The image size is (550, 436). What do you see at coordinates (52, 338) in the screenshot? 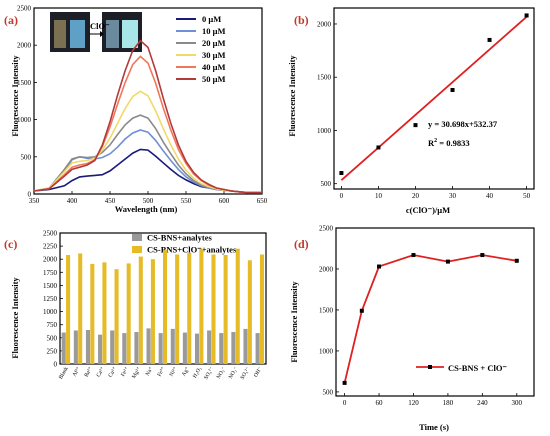
I see `panel-c-y-tick-label: 500` at bounding box center [52, 338].